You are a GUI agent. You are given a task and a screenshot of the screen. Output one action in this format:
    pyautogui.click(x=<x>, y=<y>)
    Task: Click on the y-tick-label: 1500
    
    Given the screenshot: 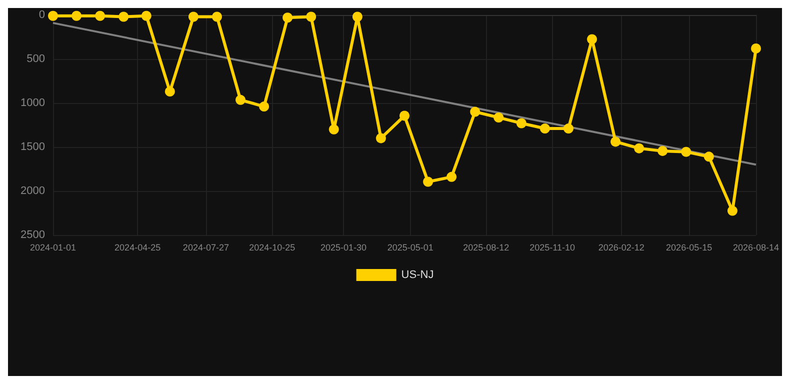 What is the action you would take?
    pyautogui.click(x=32, y=147)
    